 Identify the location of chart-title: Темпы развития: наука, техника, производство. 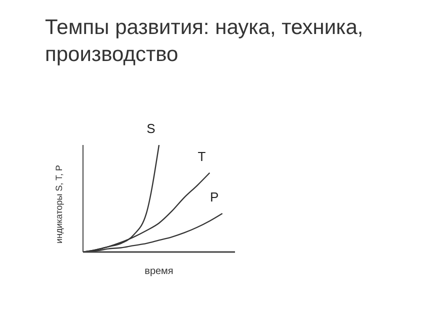
(204, 41).